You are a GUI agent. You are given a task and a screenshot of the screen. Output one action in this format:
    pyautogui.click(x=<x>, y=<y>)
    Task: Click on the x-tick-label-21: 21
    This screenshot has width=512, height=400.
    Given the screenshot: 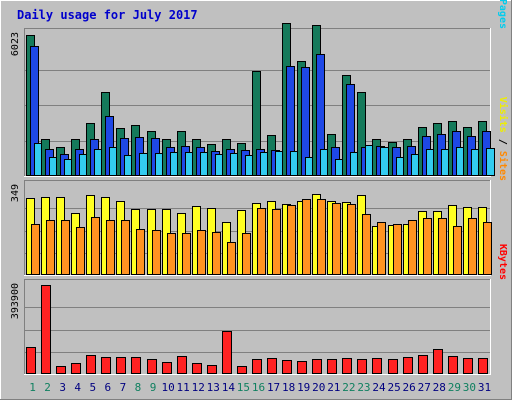 What is the action you would take?
    pyautogui.click(x=333, y=387)
    